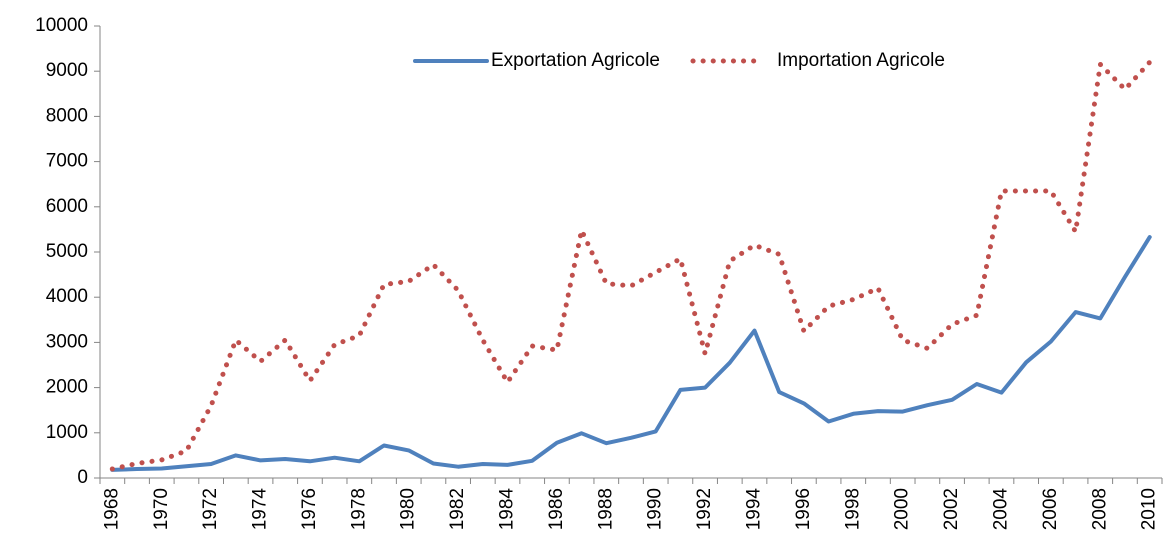 Image resolution: width=1165 pixels, height=552 pixels. What do you see at coordinates (861, 60) in the screenshot?
I see `legend-label: Importation Agricole` at bounding box center [861, 60].